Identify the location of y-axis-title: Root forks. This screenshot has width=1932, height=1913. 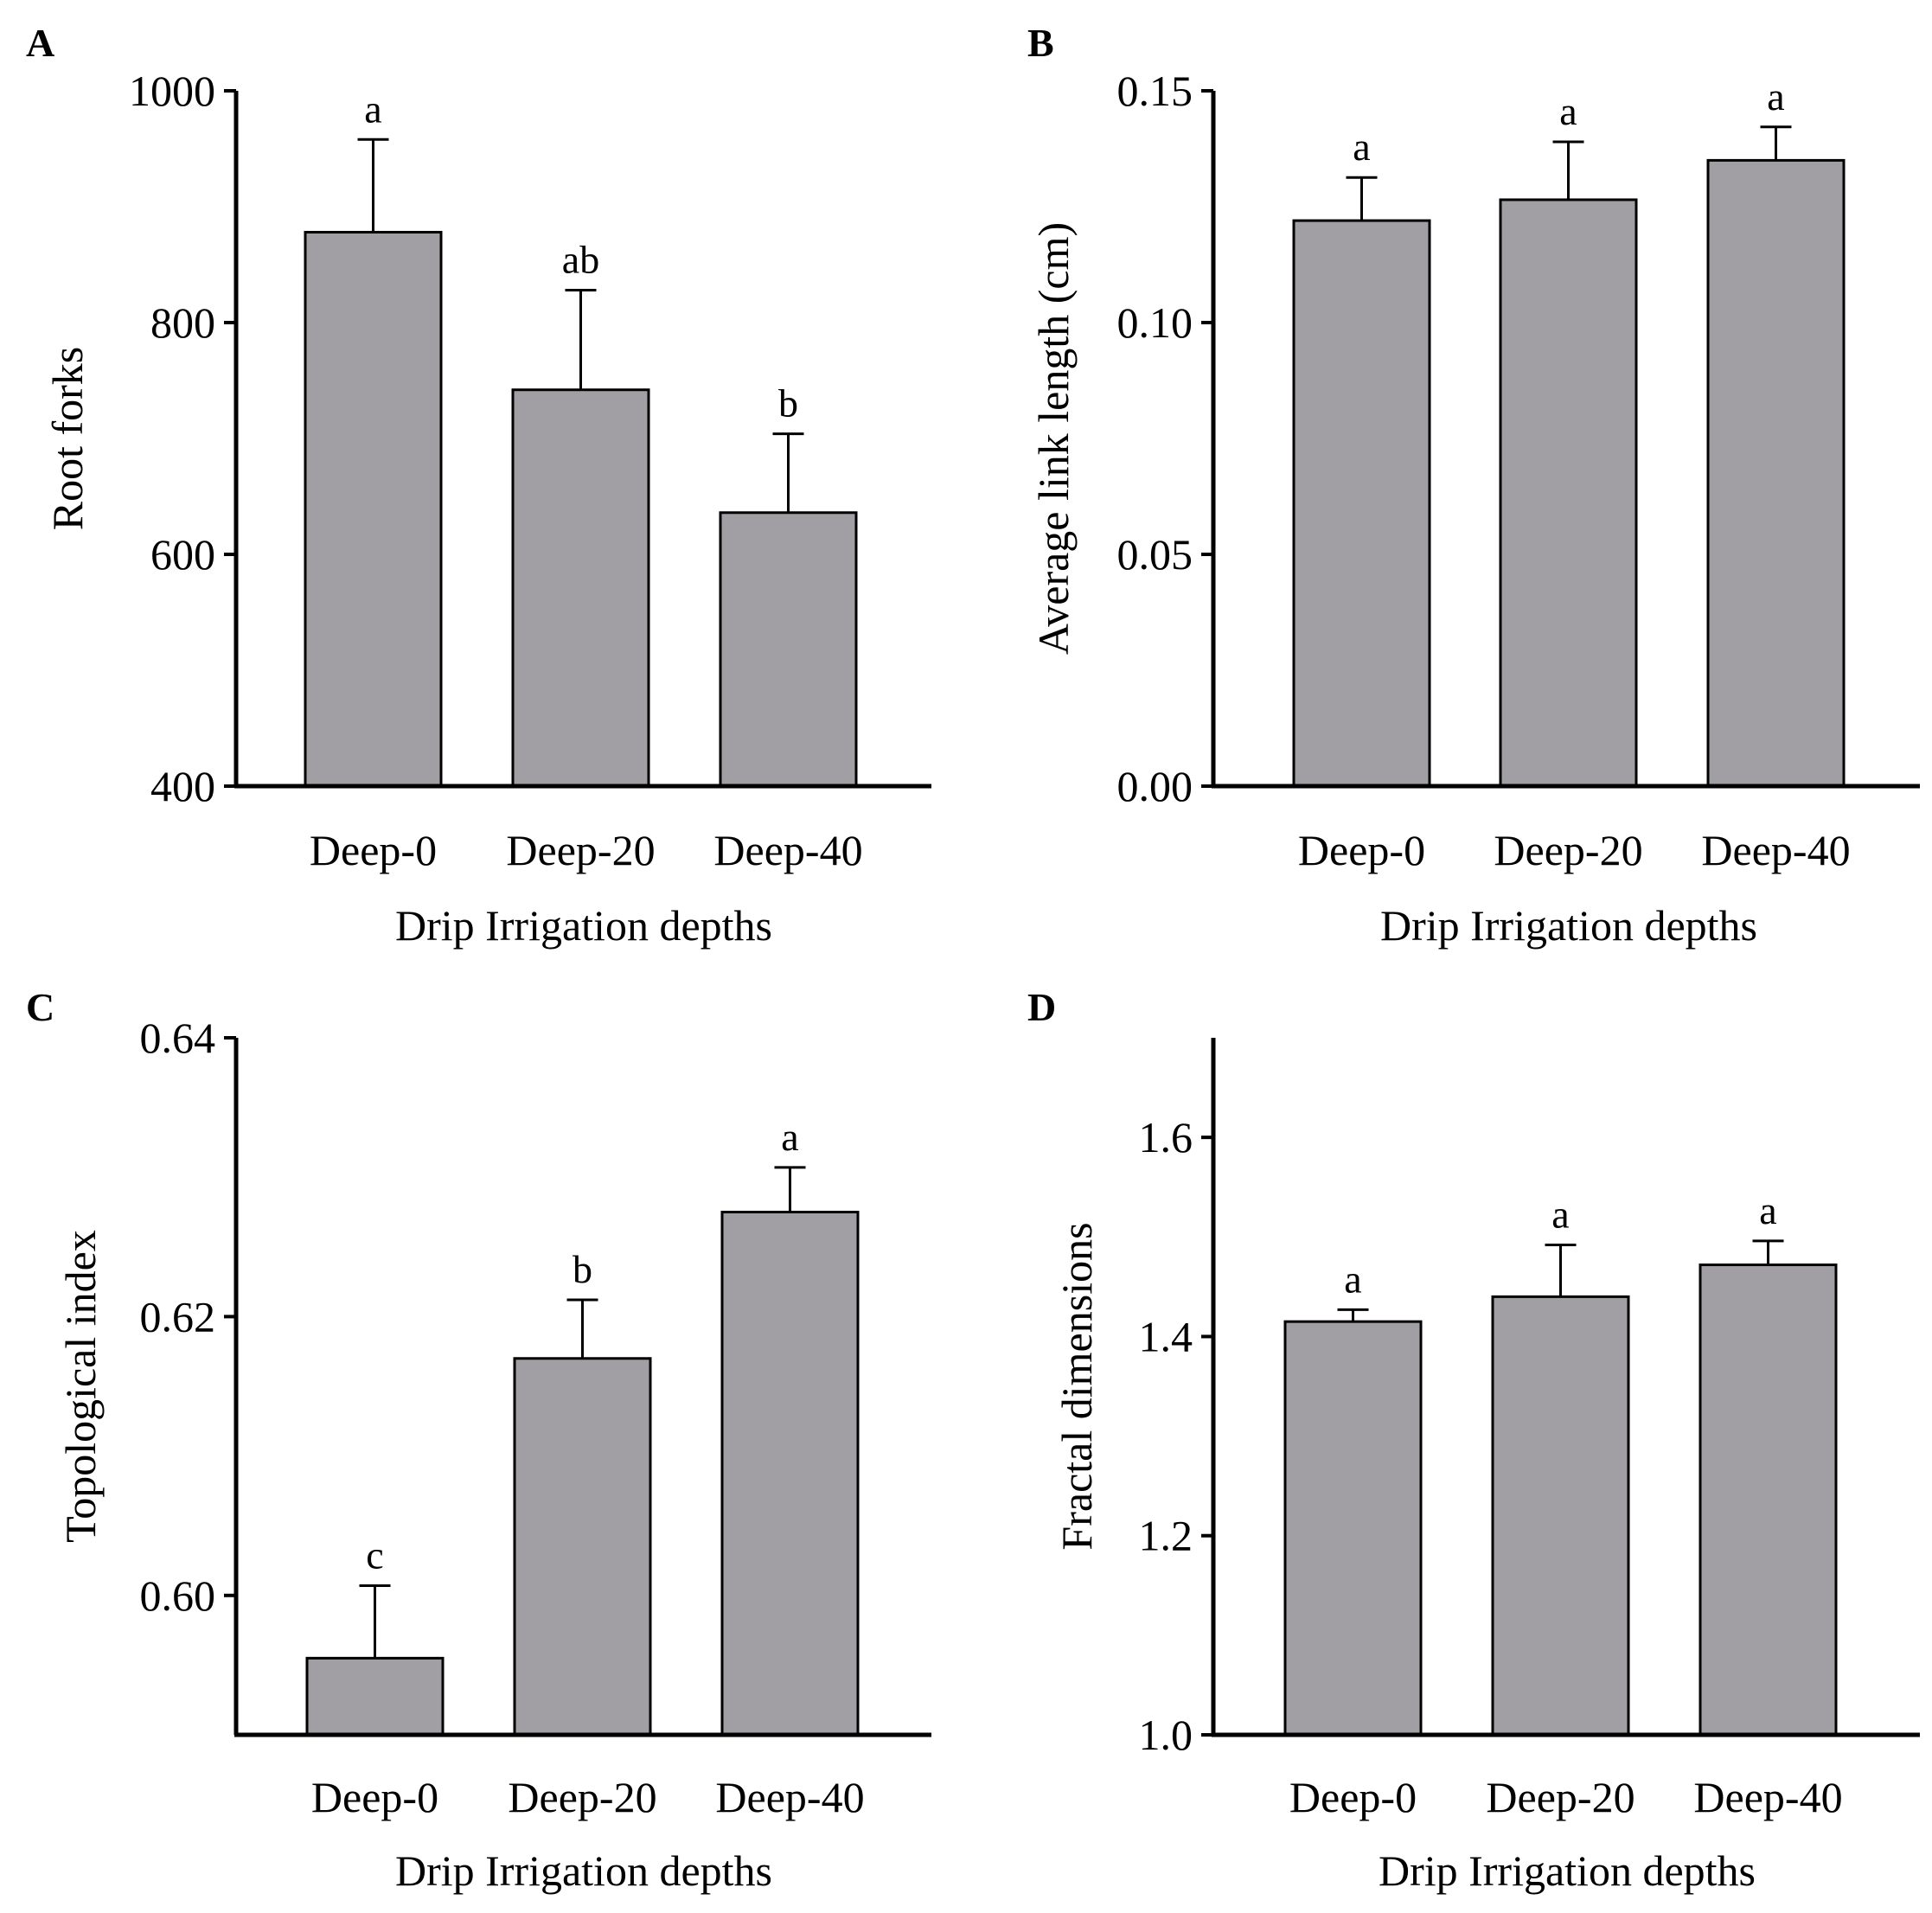
(67, 439).